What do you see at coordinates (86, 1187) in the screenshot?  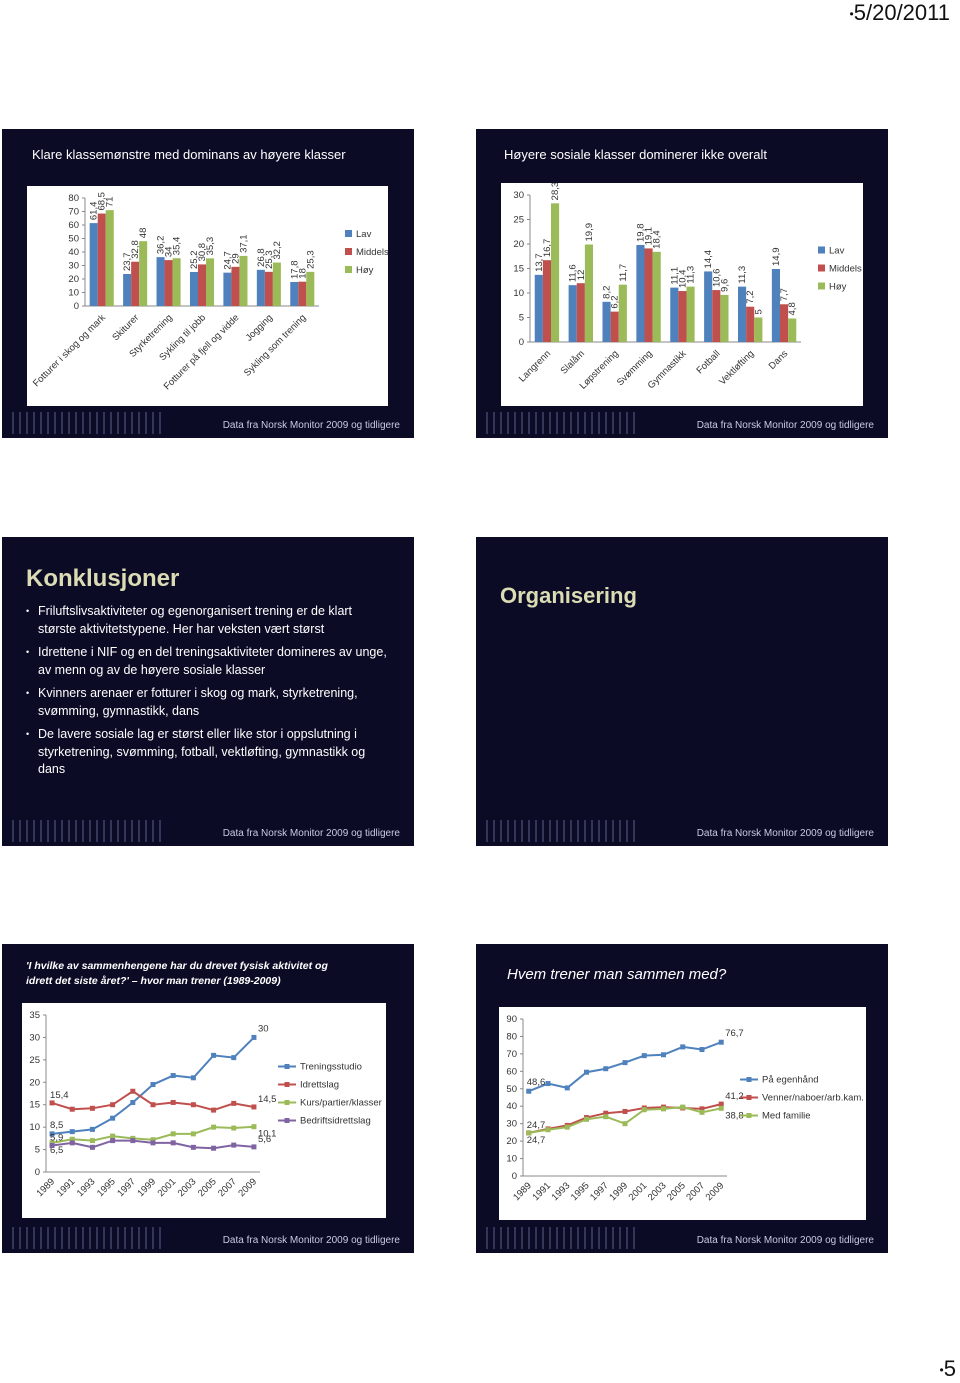 I see `x-tick-label: 1993` at bounding box center [86, 1187].